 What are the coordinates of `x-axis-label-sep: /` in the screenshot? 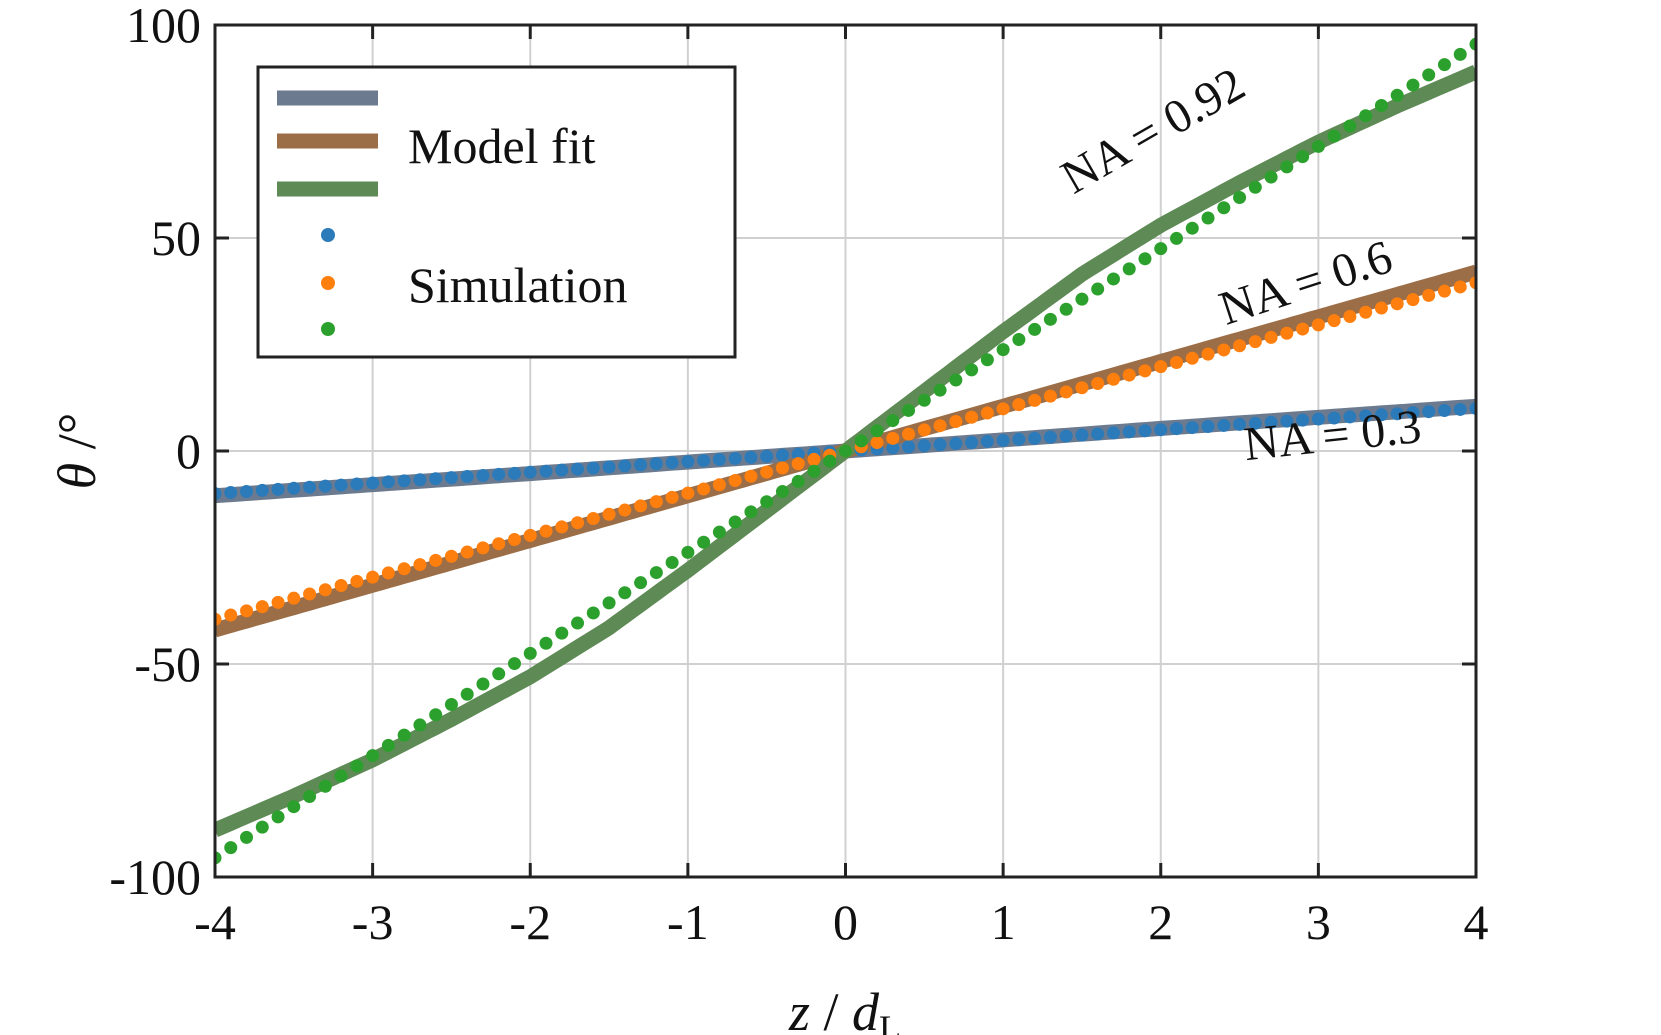 It's located at (831, 1008).